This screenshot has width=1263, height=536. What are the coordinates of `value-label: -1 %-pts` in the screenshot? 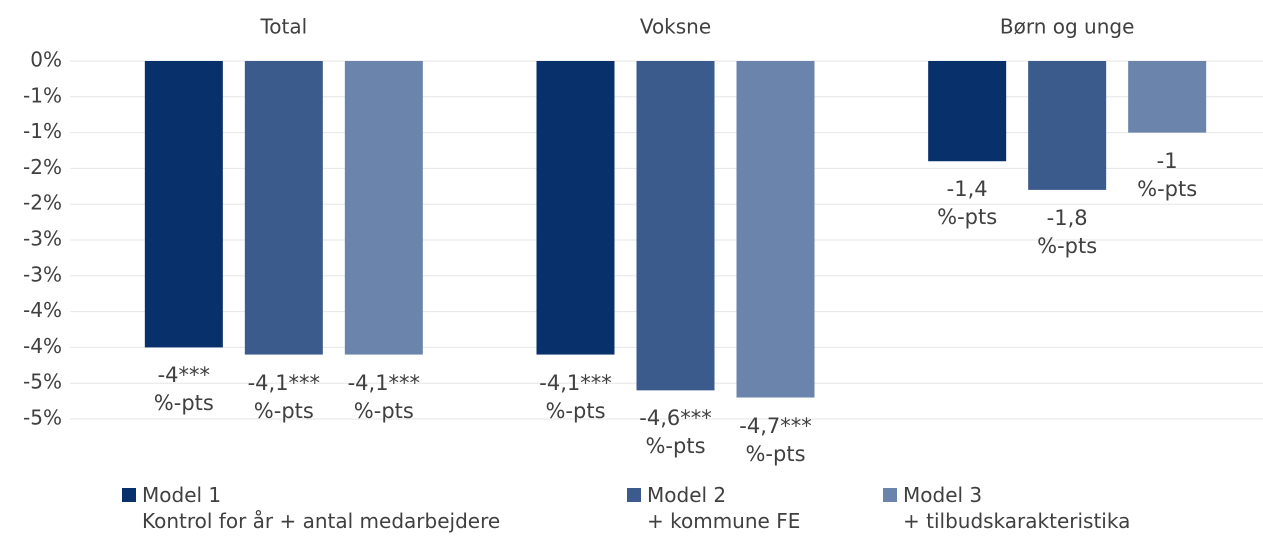 It's located at (1167, 174).